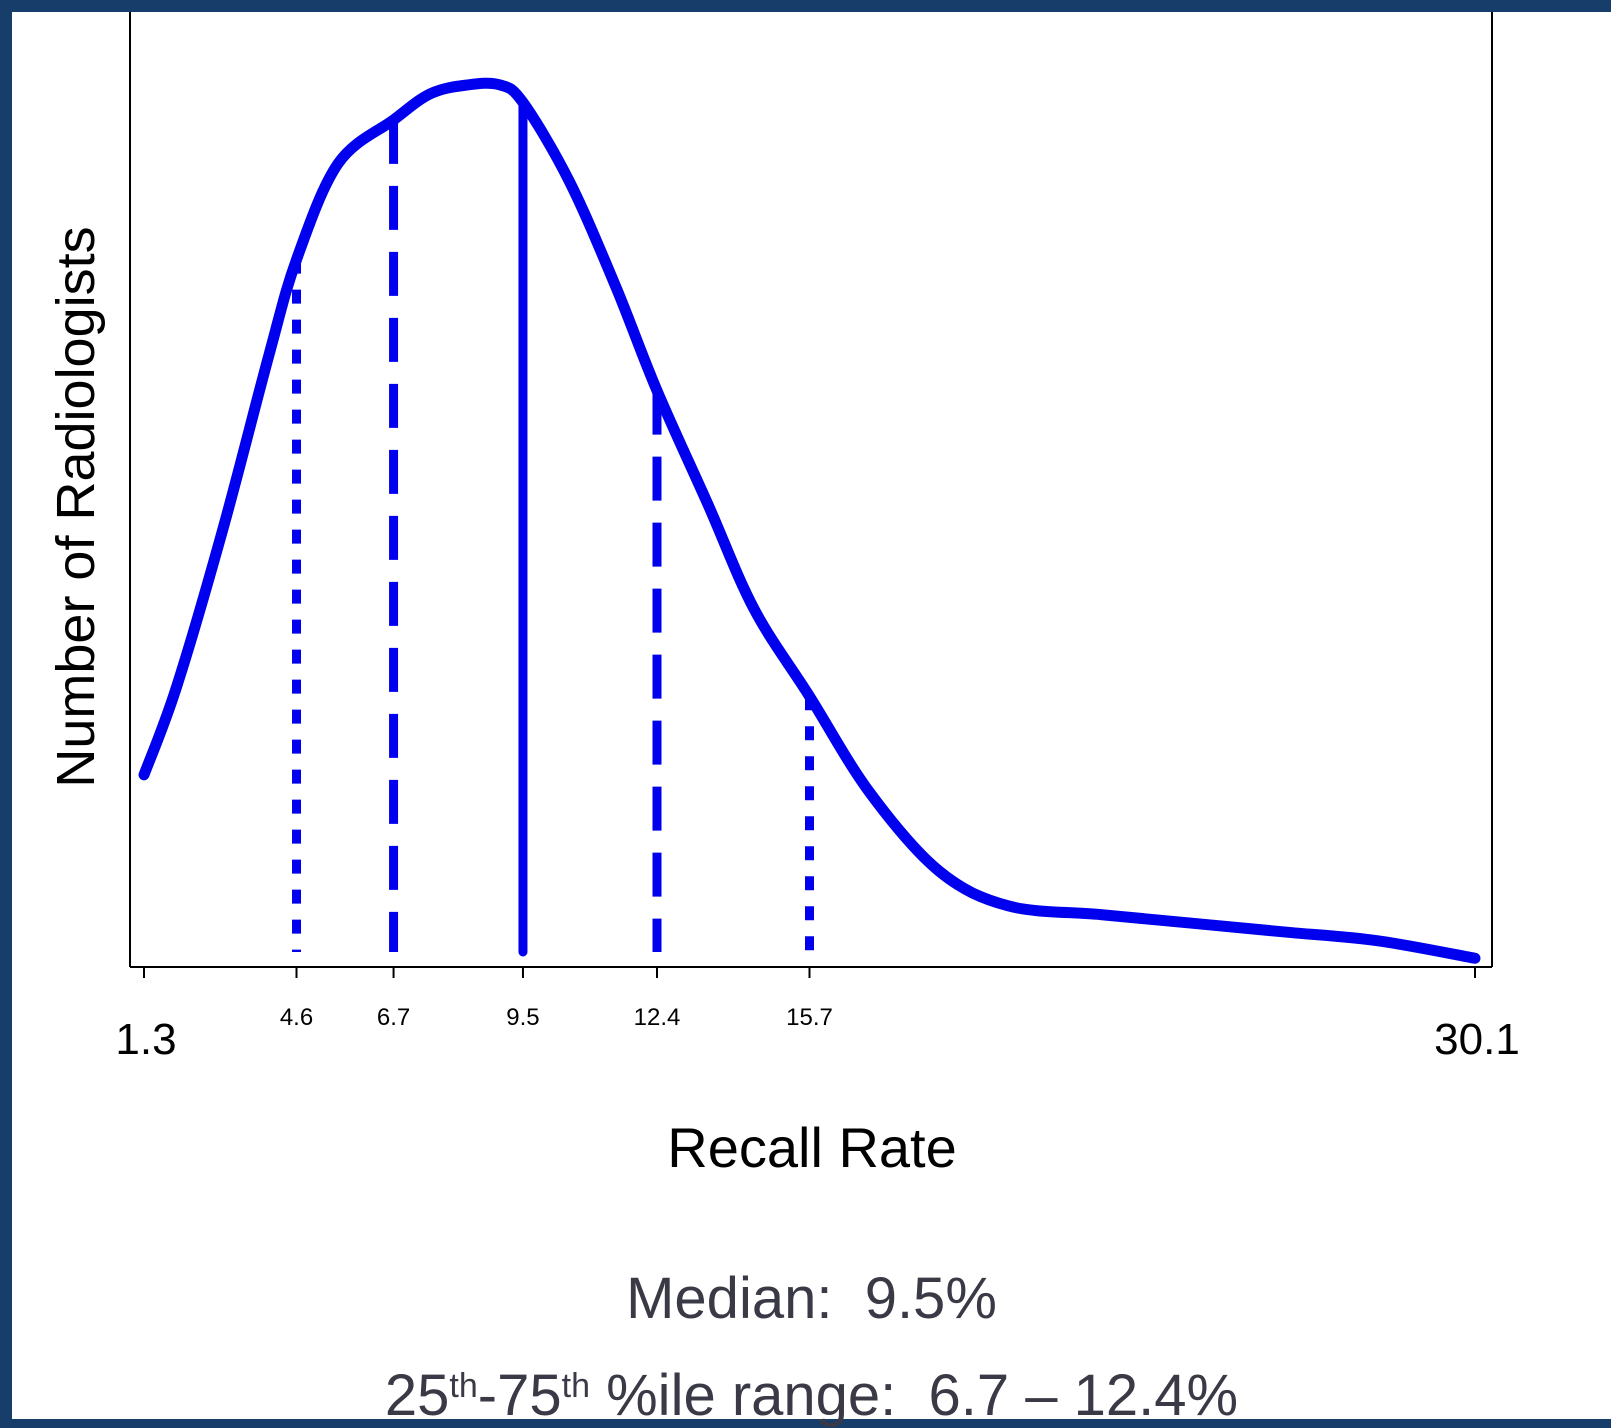  Describe the element at coordinates (417, 1395) in the screenshot. I see `range-ordinal-25: 25` at that location.